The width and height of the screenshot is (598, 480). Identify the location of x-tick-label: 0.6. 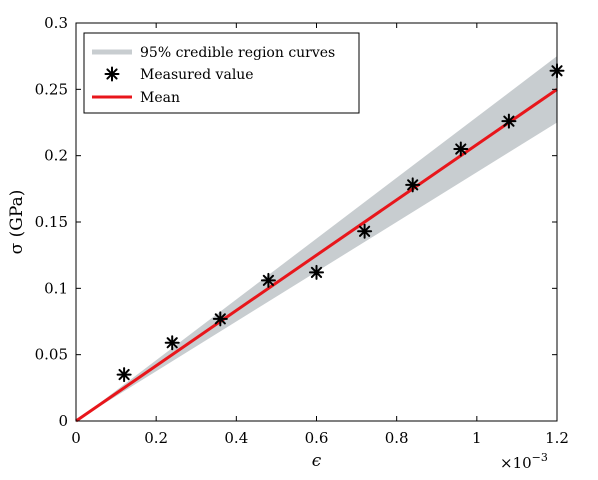
(317, 438).